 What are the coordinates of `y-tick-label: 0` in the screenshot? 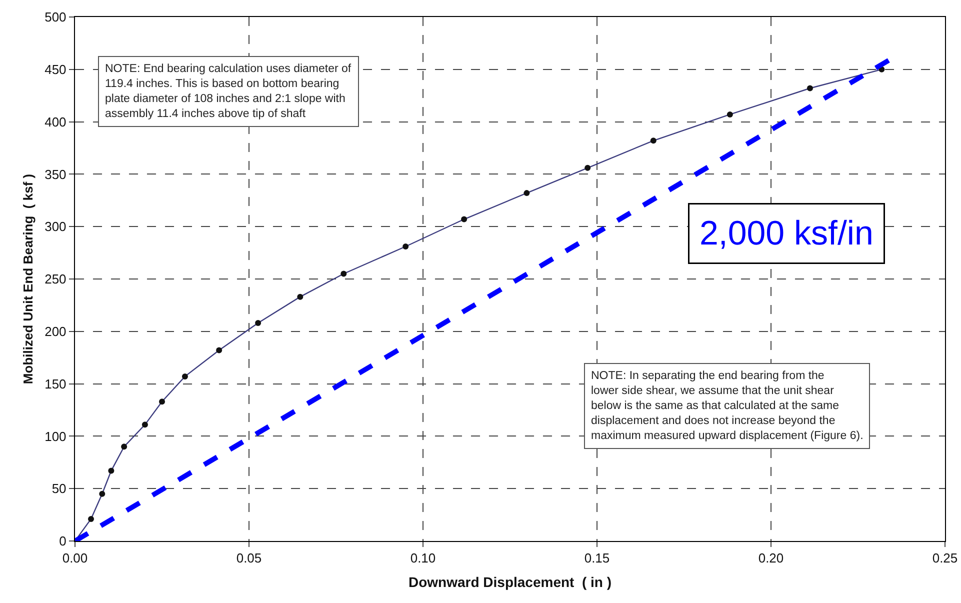 It's located at (62, 541).